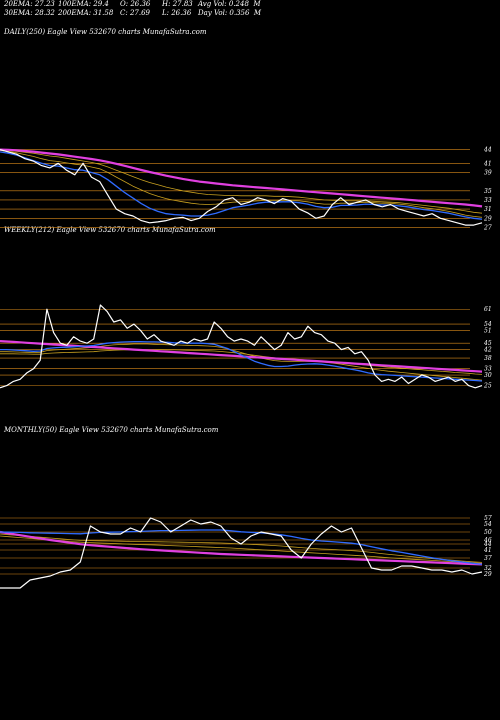 This screenshot has width=500, height=720. Describe the element at coordinates (488, 172) in the screenshot. I see `y-tick-label: 39` at that location.